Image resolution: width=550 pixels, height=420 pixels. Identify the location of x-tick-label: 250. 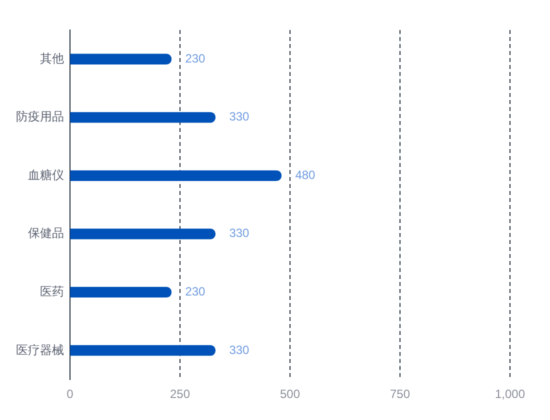
(180, 394).